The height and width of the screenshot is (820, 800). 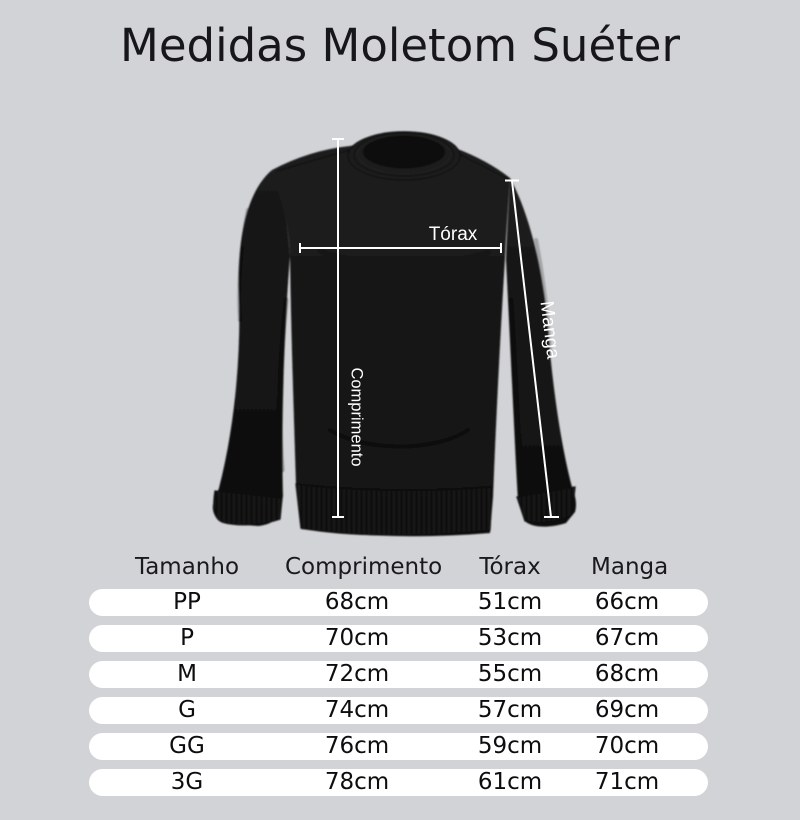 What do you see at coordinates (510, 602) in the screenshot?
I see `cell-torax: 51cm` at bounding box center [510, 602].